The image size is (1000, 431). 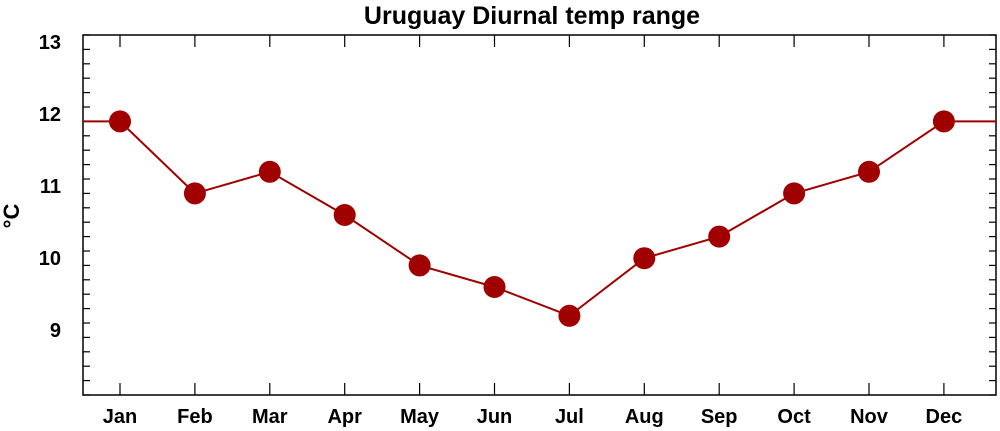 What do you see at coordinates (55, 331) in the screenshot?
I see `y-tick-label: 9` at bounding box center [55, 331].